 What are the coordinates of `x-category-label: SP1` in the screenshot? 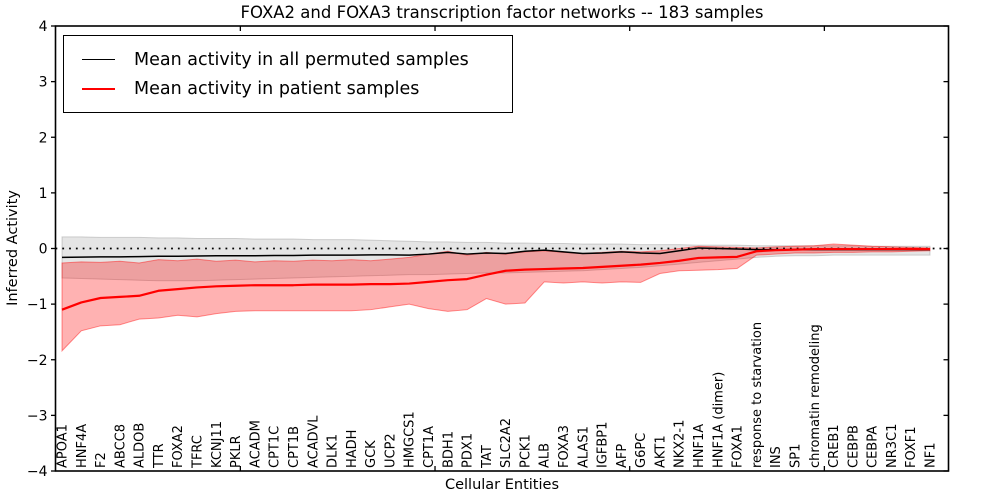 It's located at (795, 456).